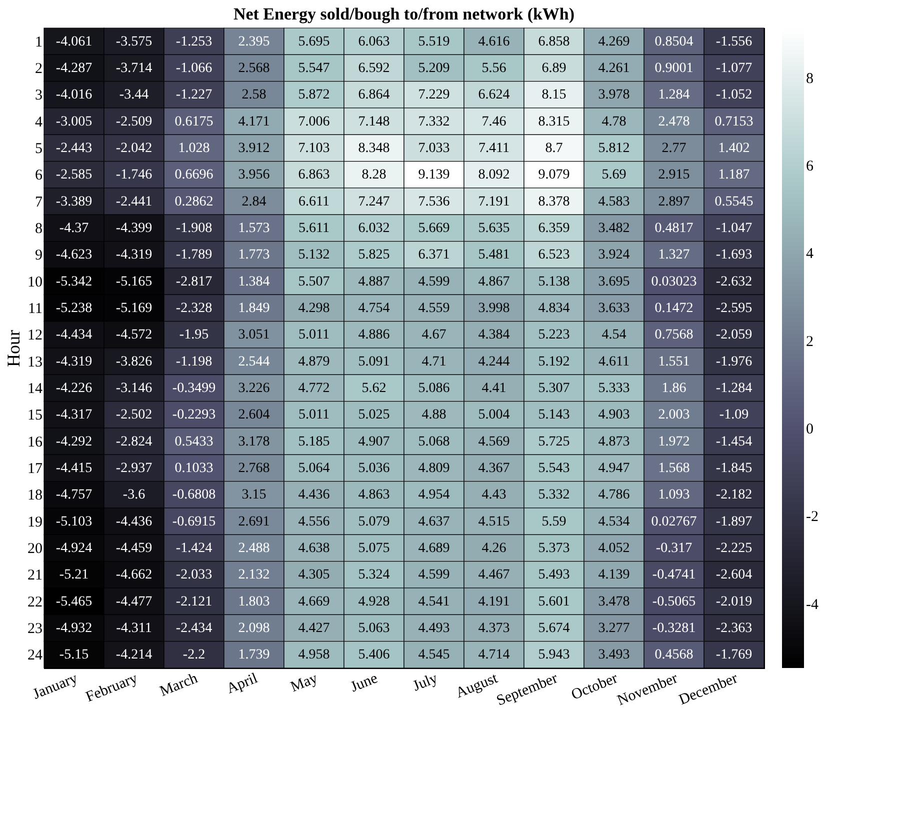 This screenshot has height=833, width=914. Describe the element at coordinates (494, 575) in the screenshot. I see `data-label: 4.467` at that location.